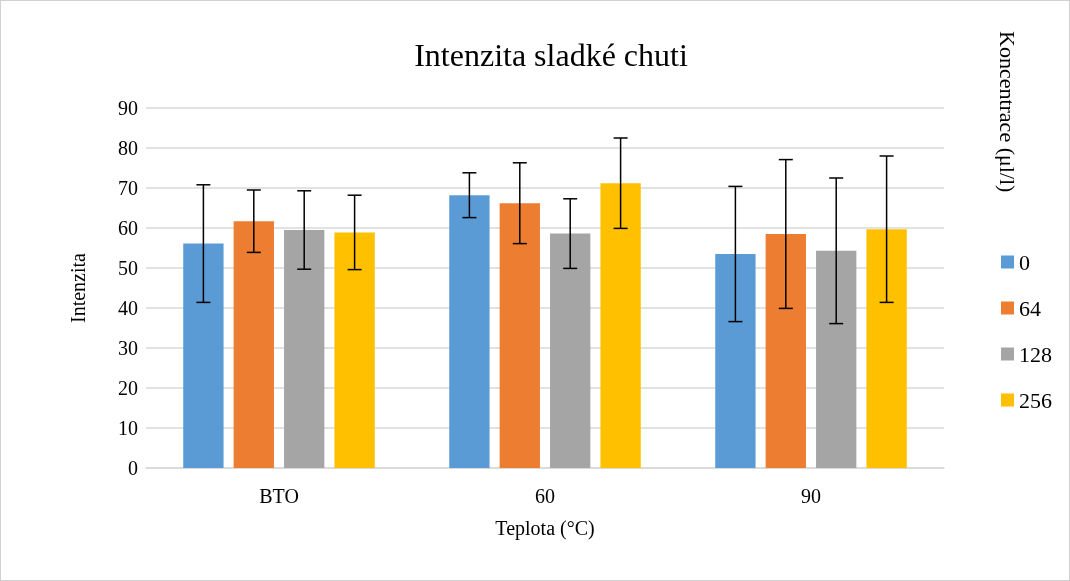 The height and width of the screenshot is (581, 1070). What do you see at coordinates (551, 55) in the screenshot?
I see `chart-title: Intenzita sladké chuti` at bounding box center [551, 55].